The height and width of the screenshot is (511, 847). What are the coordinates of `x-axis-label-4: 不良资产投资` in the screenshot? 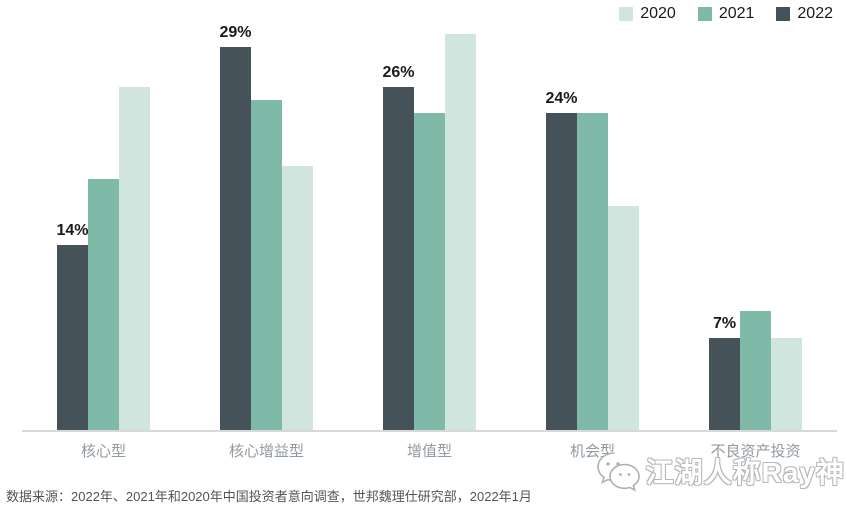 It's located at (755, 451).